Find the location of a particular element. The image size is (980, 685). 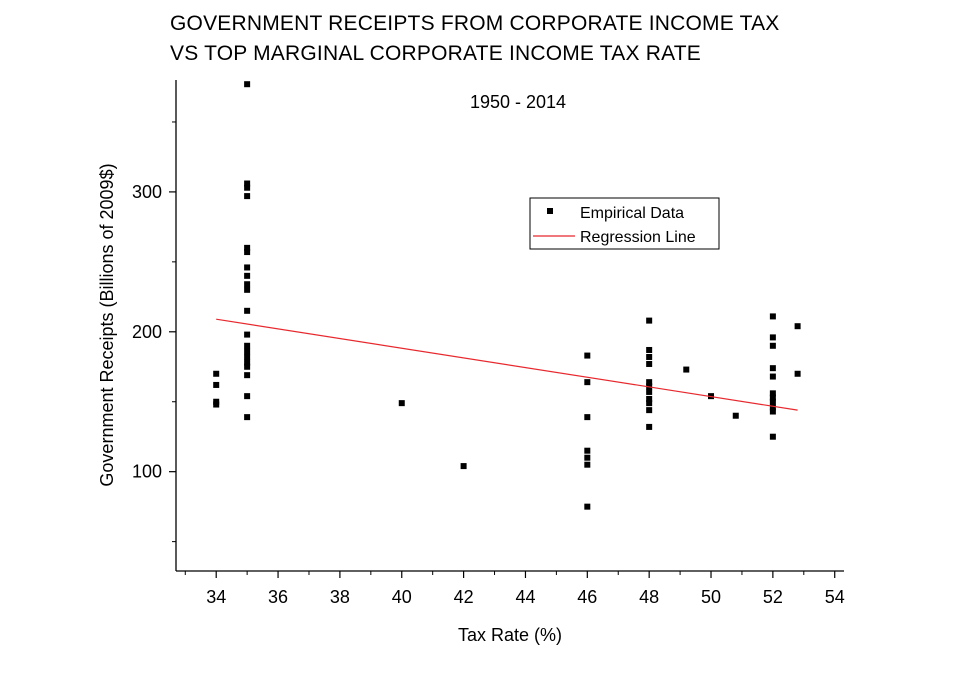

y-tick-label: 200 is located at coordinates (147, 332).